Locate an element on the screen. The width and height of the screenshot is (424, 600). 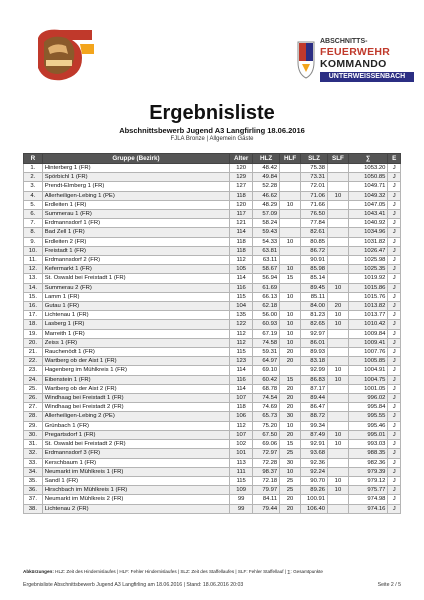
cell-sum: 1009.84 is located at coordinates (368, 333).